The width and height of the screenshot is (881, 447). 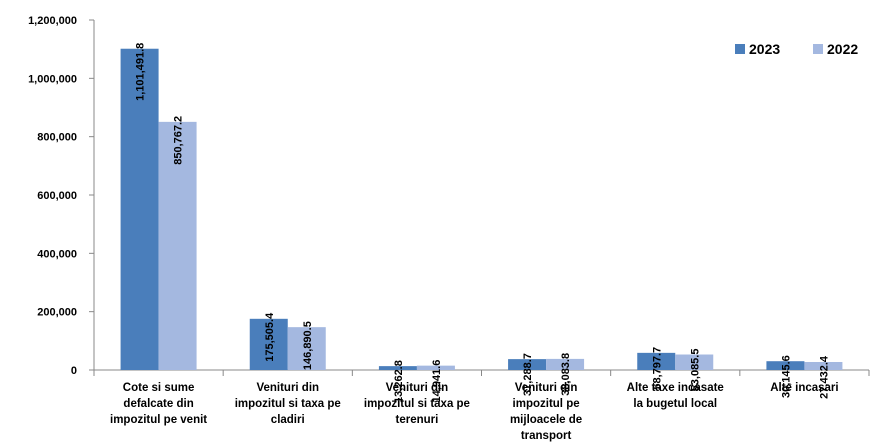 I want to click on category-label: Venituri din impozitul si taxa pe terenuri, so click(x=417, y=404).